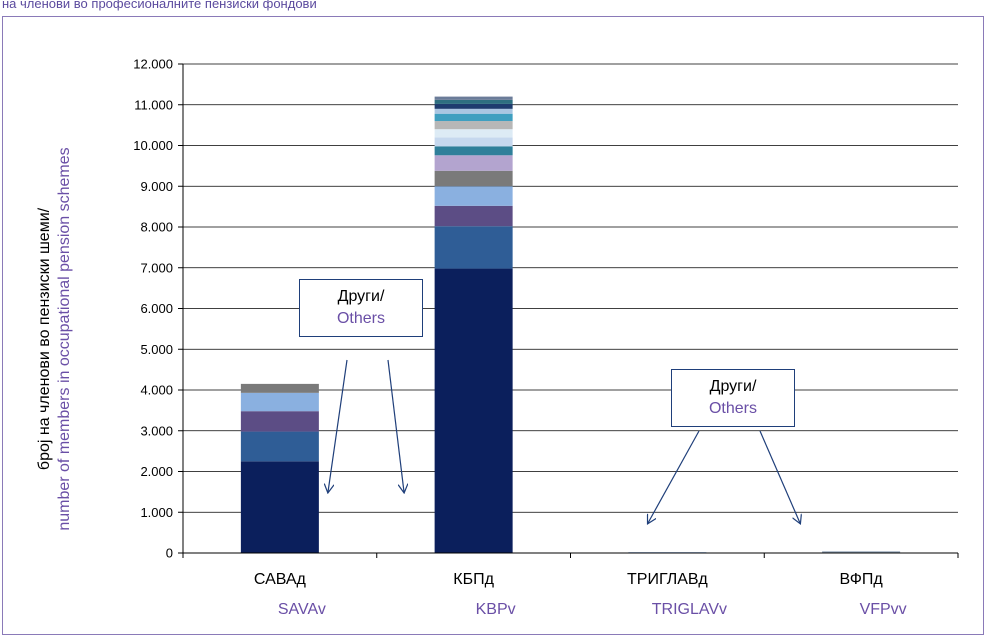 The height and width of the screenshot is (636, 987). What do you see at coordinates (156, 349) in the screenshot?
I see `y-tick-label: 5.000` at bounding box center [156, 349].